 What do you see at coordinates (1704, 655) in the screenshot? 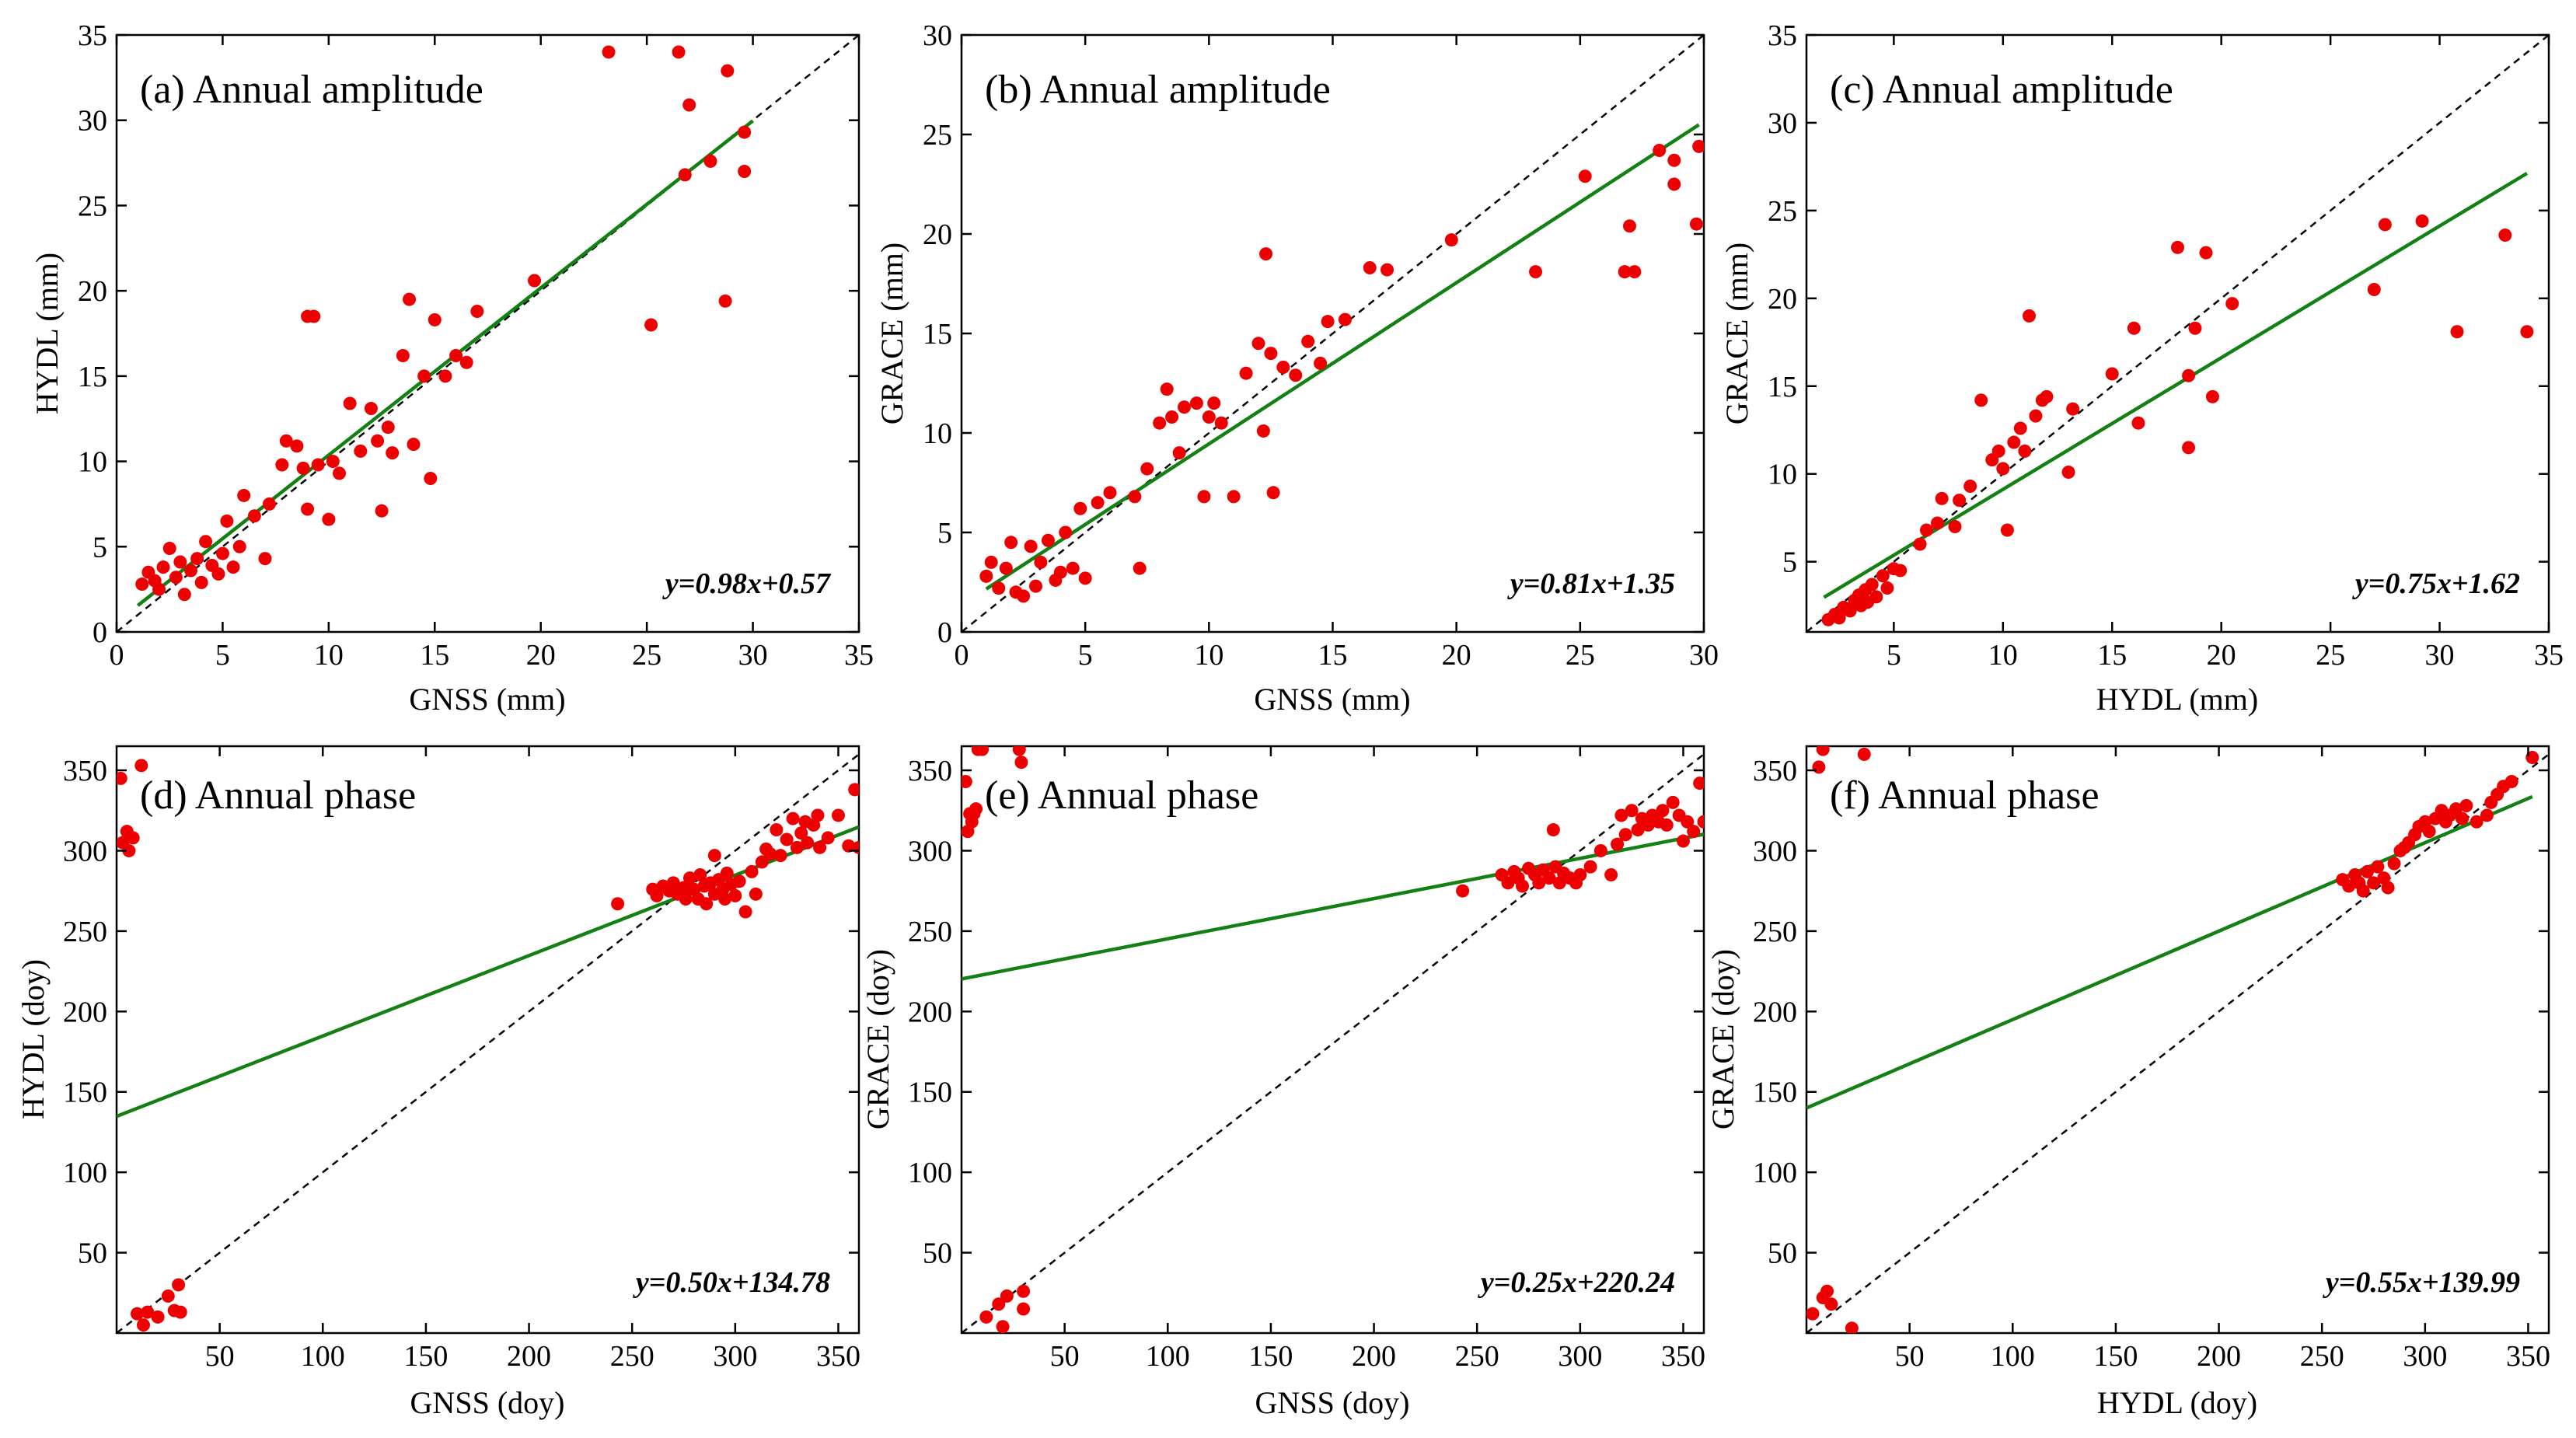
I see `x-tick-label: 30` at bounding box center [1704, 655].